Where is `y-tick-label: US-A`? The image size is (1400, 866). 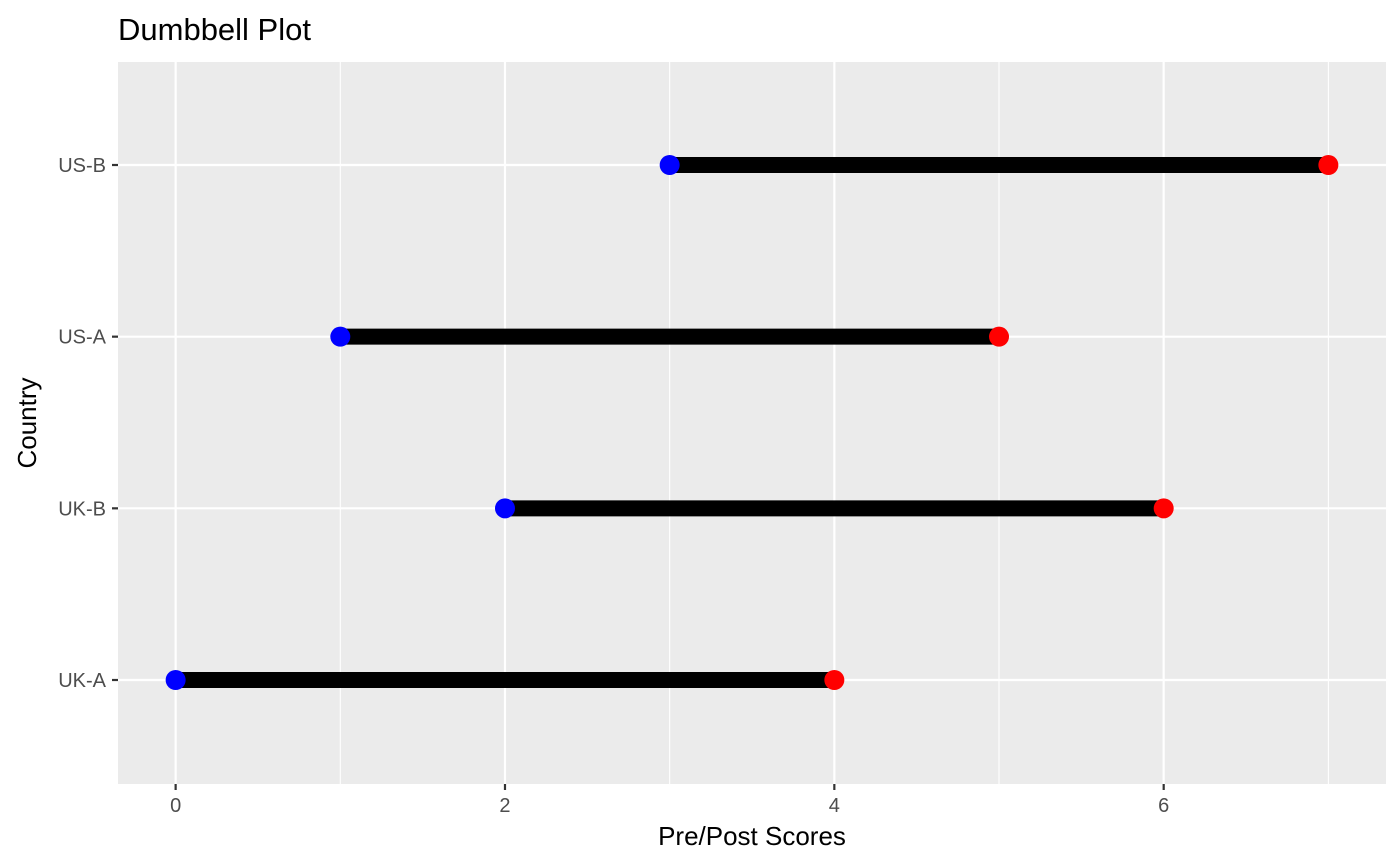 y-tick-label: US-A is located at coordinates (82, 338).